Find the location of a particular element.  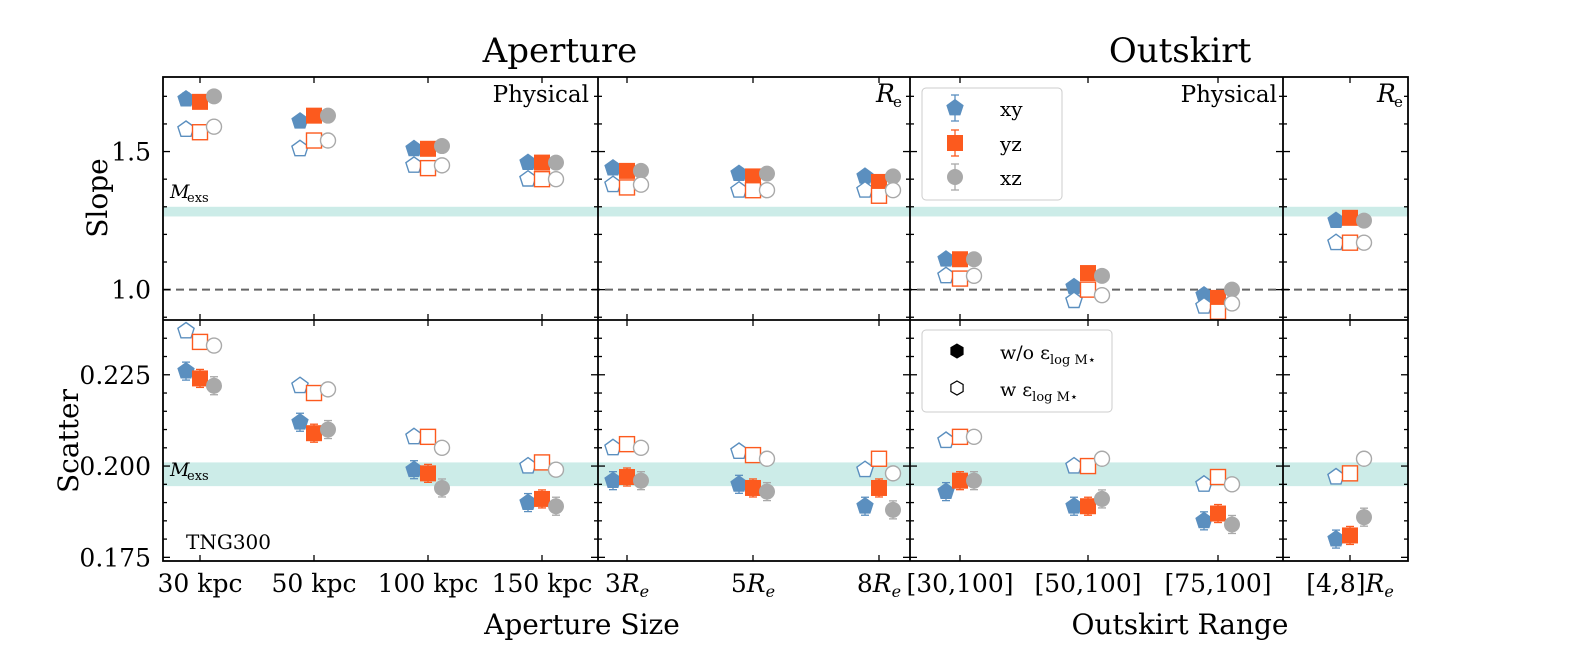

x-tick-label: 5Re is located at coordinates (753, 585).